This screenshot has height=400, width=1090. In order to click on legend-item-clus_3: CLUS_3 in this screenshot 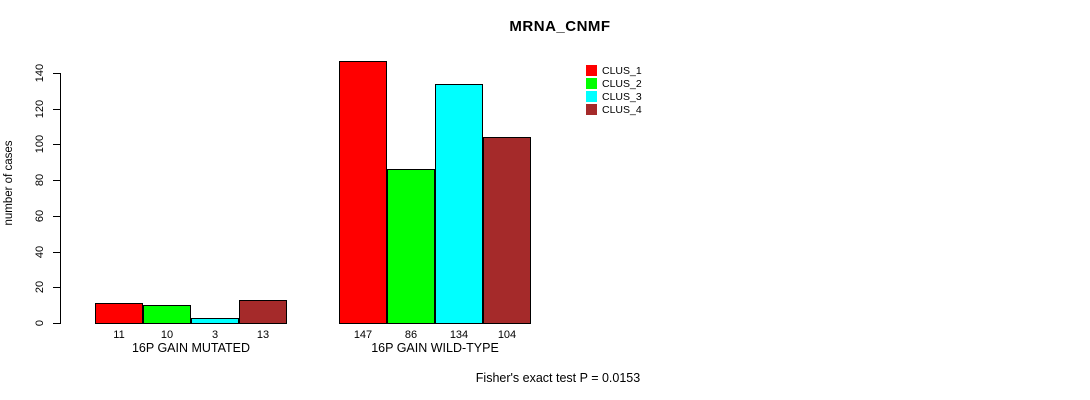, I will do `click(614, 96)`.